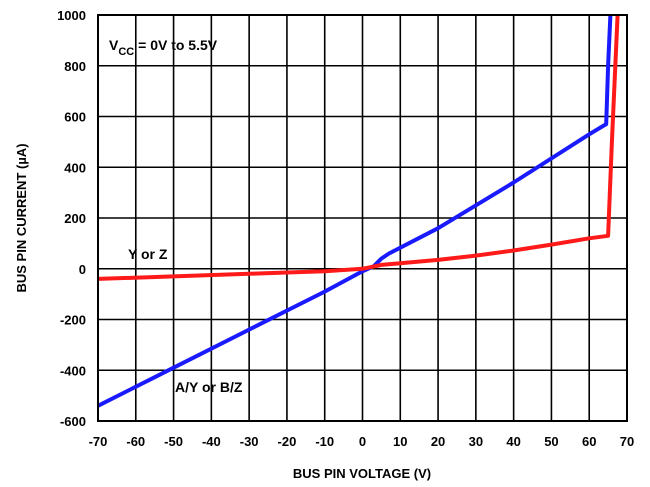  Describe the element at coordinates (324, 441) in the screenshot. I see `x-tick-label: -10` at that location.